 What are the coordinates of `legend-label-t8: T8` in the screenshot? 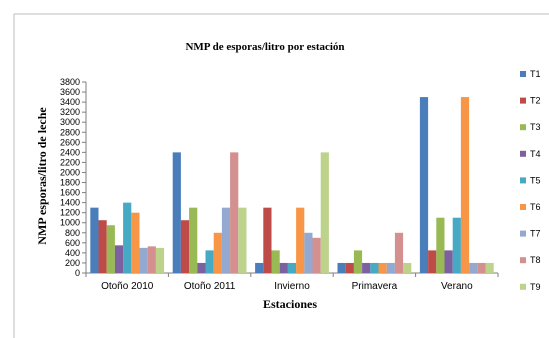 It's located at (535, 260).